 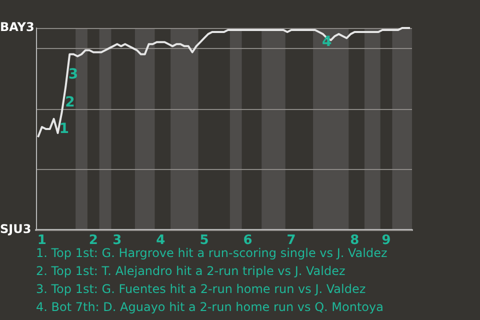 I want to click on x-tick-label: 3, so click(x=117, y=240).